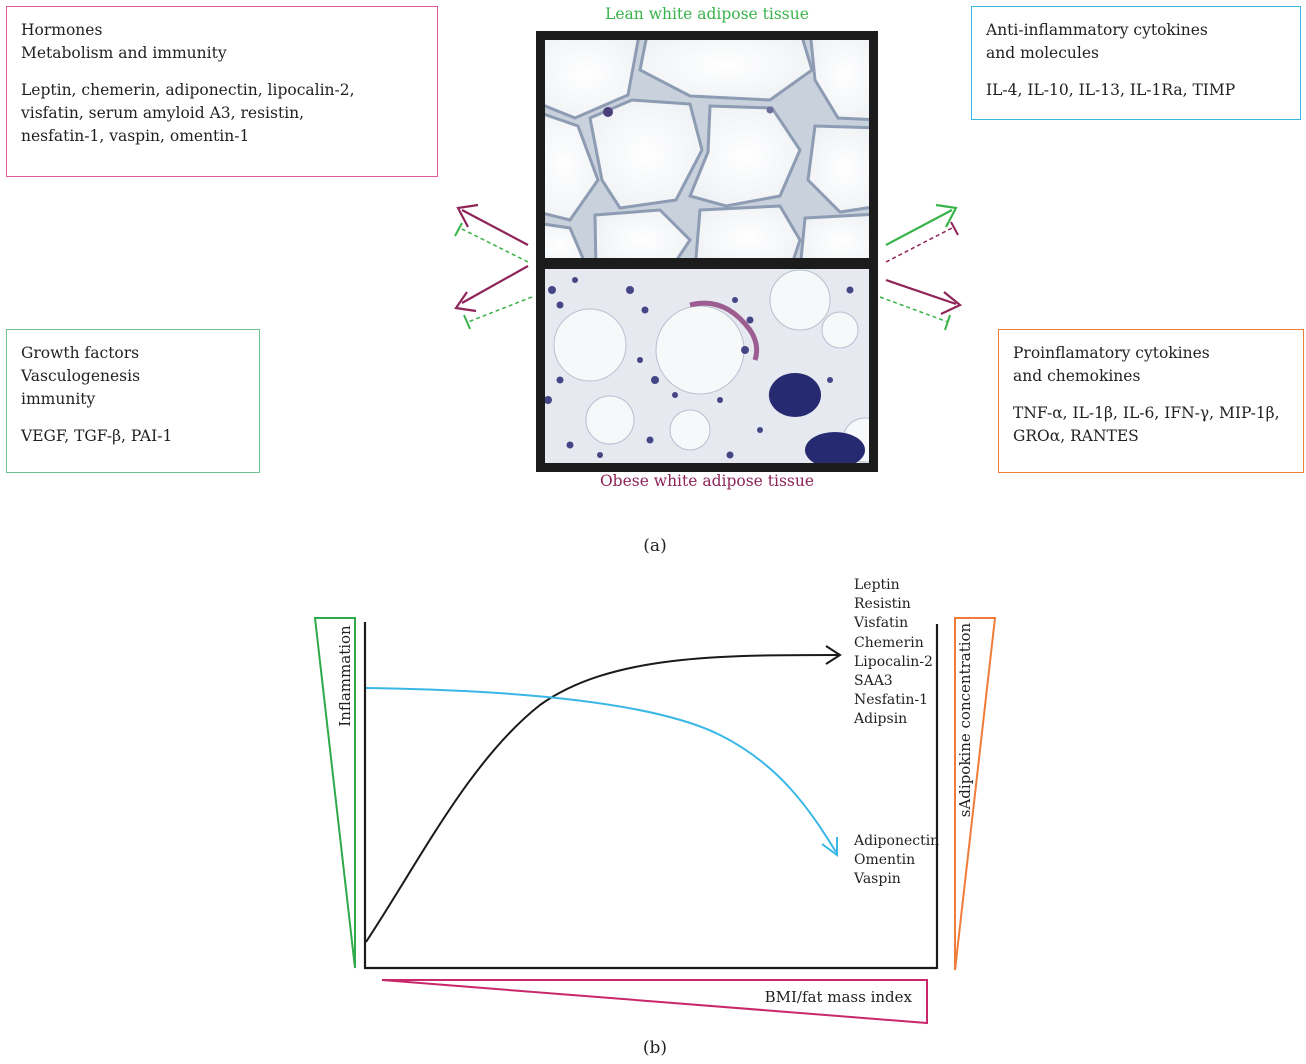  Describe the element at coordinates (1111, 90) in the screenshot. I see `anti-inflammatory-items: IL-4, IL-10, IL-13, IL-1Ra, TIMP` at that location.